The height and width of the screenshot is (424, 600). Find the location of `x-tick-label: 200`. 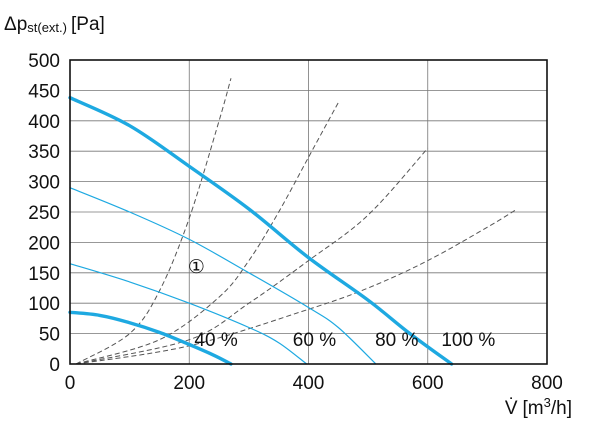

x-tick-label: 200 is located at coordinates (189, 383).